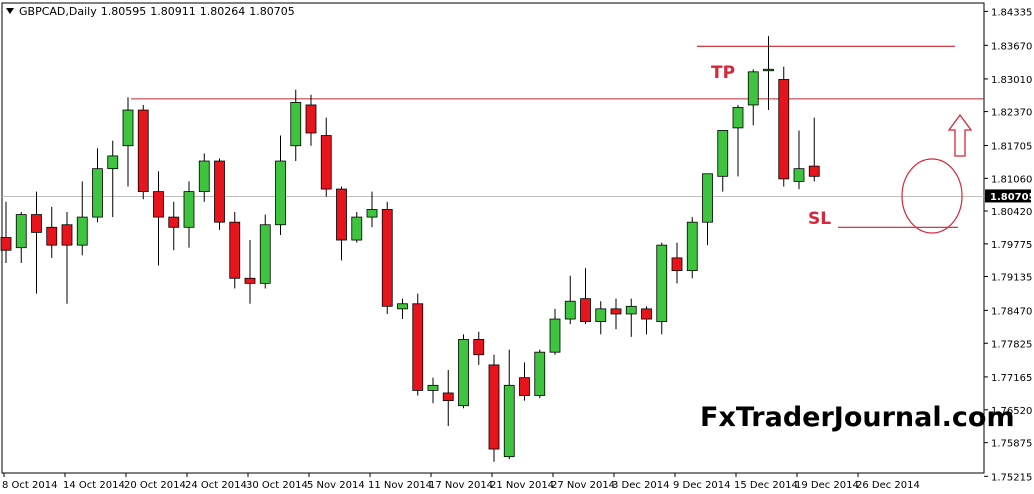 Image resolution: width=1034 pixels, height=494 pixels. What do you see at coordinates (173, 11) in the screenshot?
I see `high-value: 1.80911` at bounding box center [173, 11].